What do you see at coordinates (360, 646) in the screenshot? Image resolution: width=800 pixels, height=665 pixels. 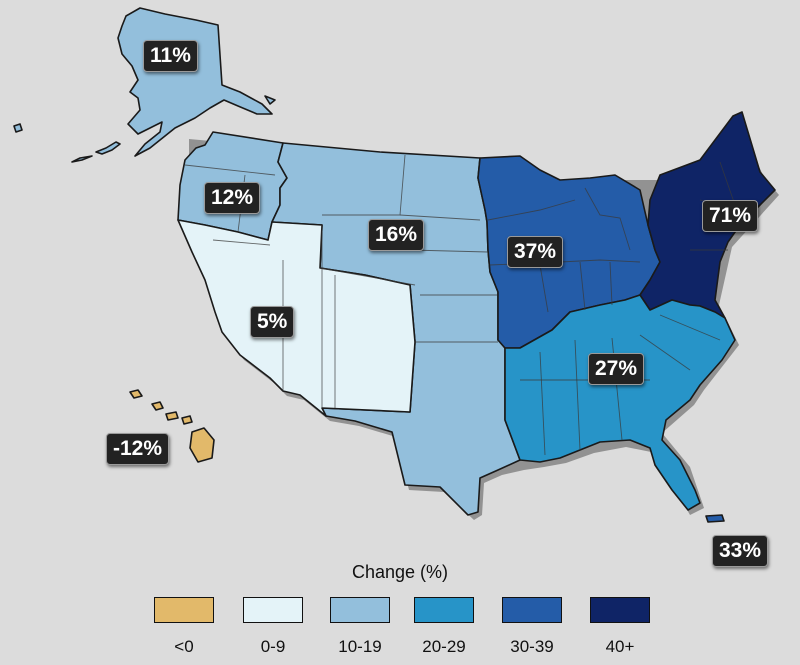 I see `legend-label-10-19: 10-19` at bounding box center [360, 646].